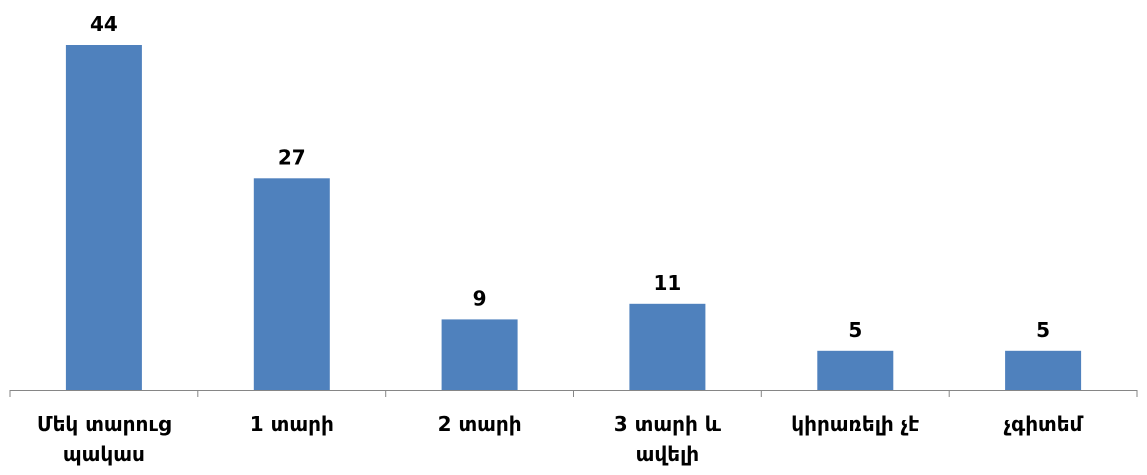 This screenshot has width=1147, height=475. What do you see at coordinates (1043, 330) in the screenshot?
I see `data-label-5: 5` at bounding box center [1043, 330].